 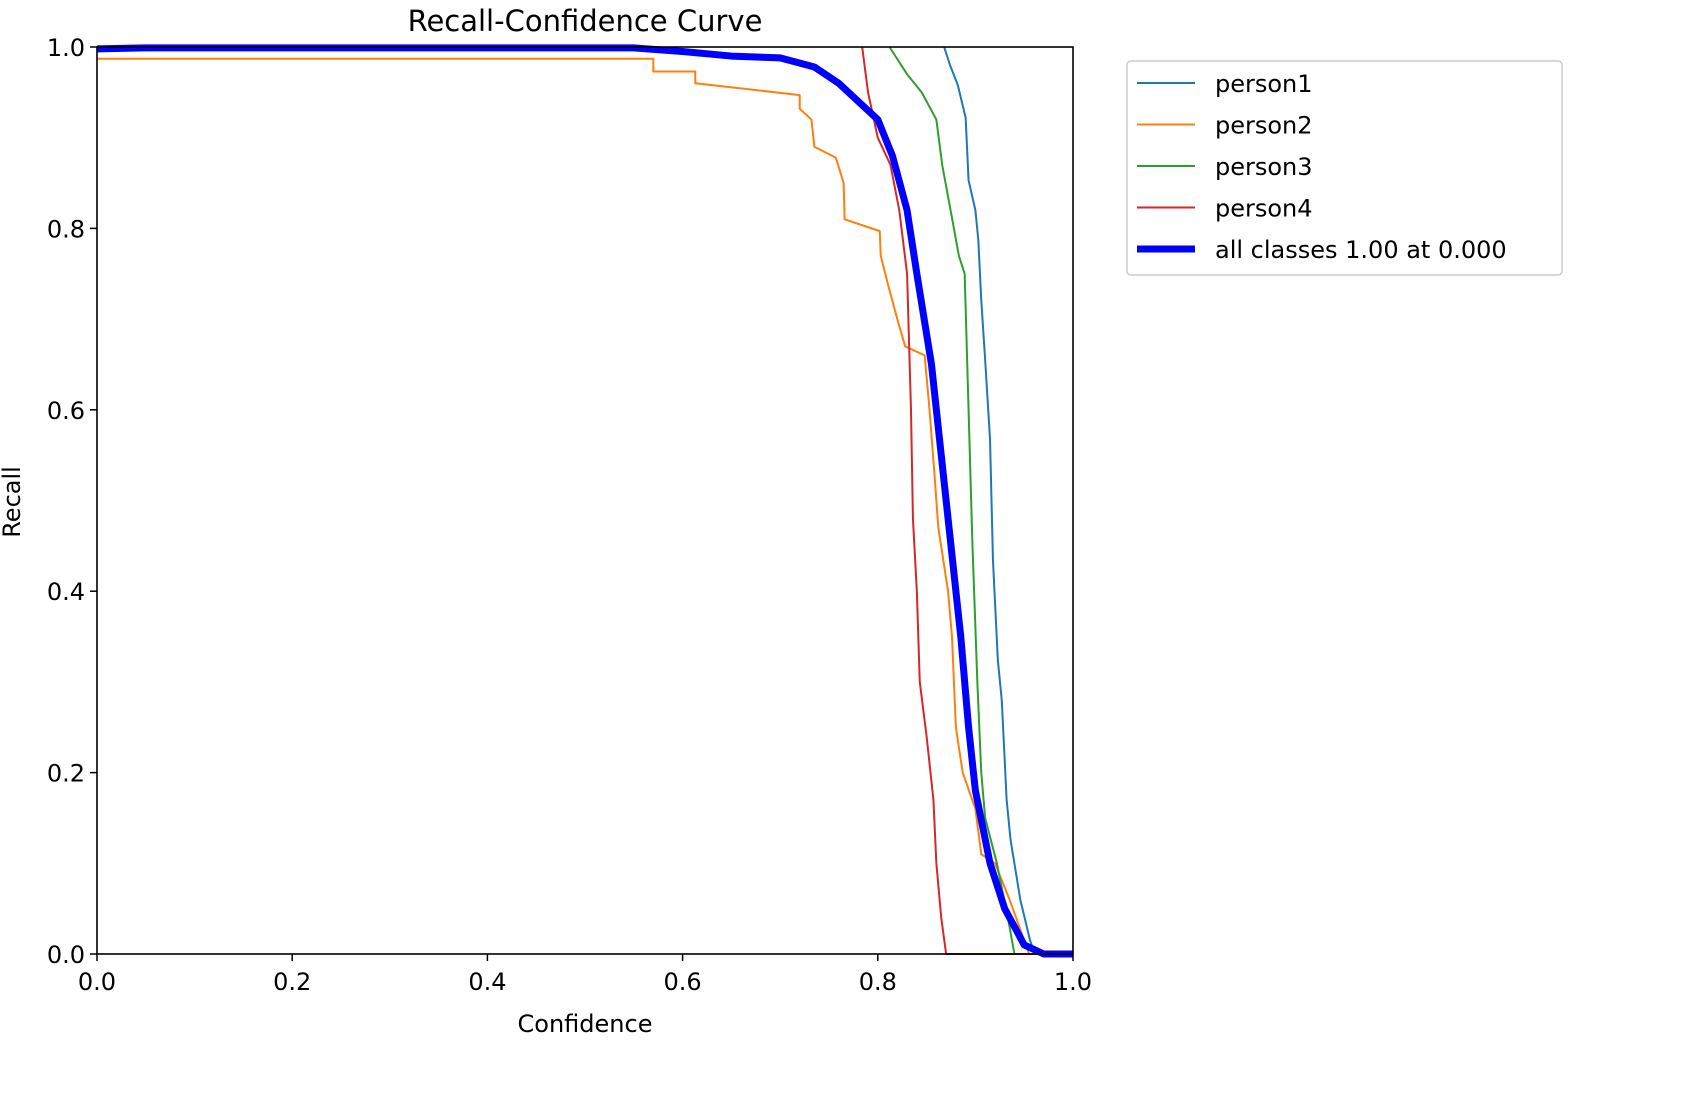 What do you see at coordinates (585, 21) in the screenshot?
I see `chart-title: Recall-Confidence Curve` at bounding box center [585, 21].